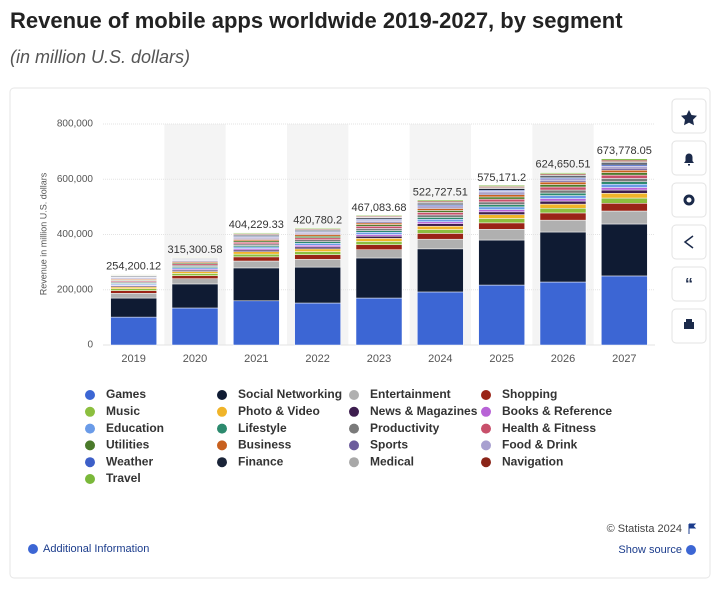 The image size is (723, 595). Describe the element at coordinates (650, 550) in the screenshot. I see `show-source: Show source` at that location.